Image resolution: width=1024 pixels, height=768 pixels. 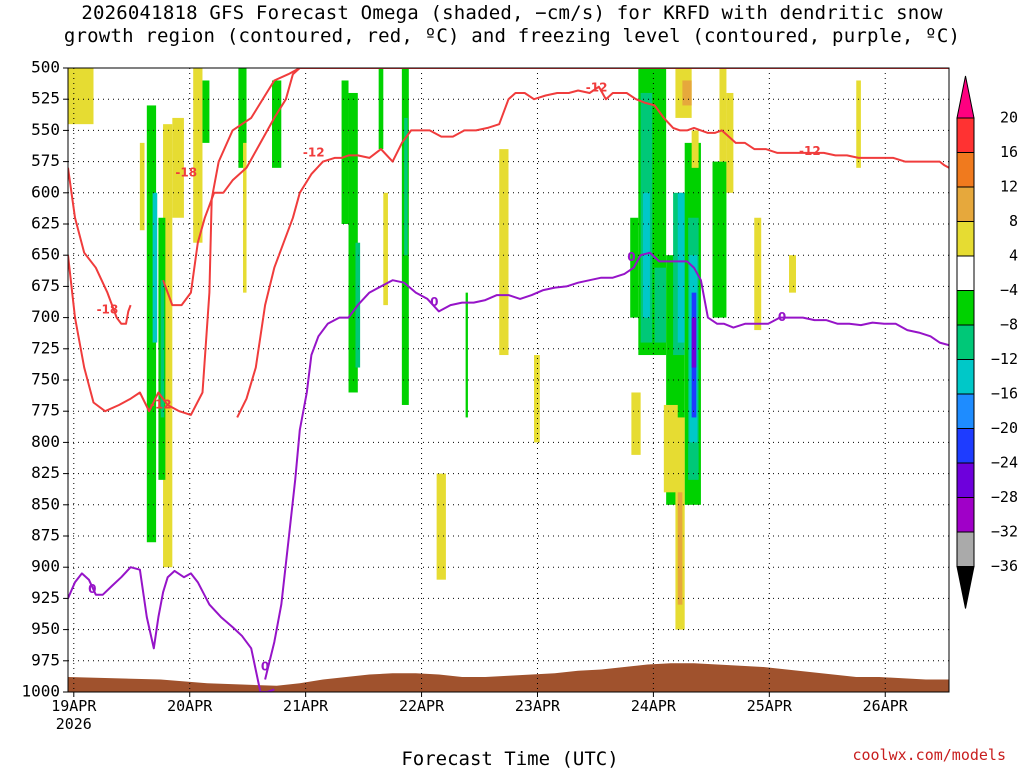 I want to click on x-tick-label: 22APR, so click(x=422, y=706).